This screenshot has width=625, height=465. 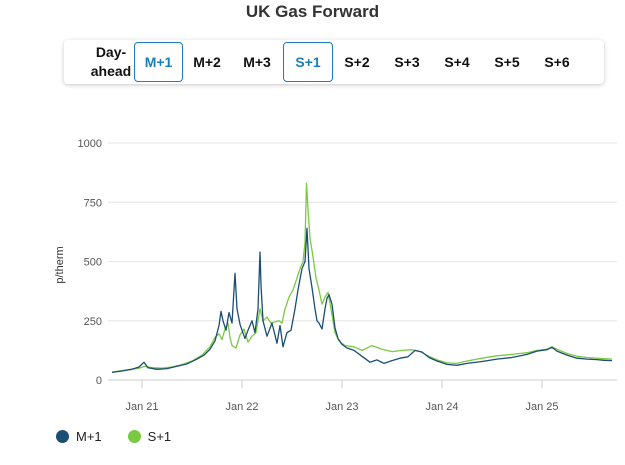 What do you see at coordinates (308, 62) in the screenshot?
I see `tab-s1: S+1` at bounding box center [308, 62].